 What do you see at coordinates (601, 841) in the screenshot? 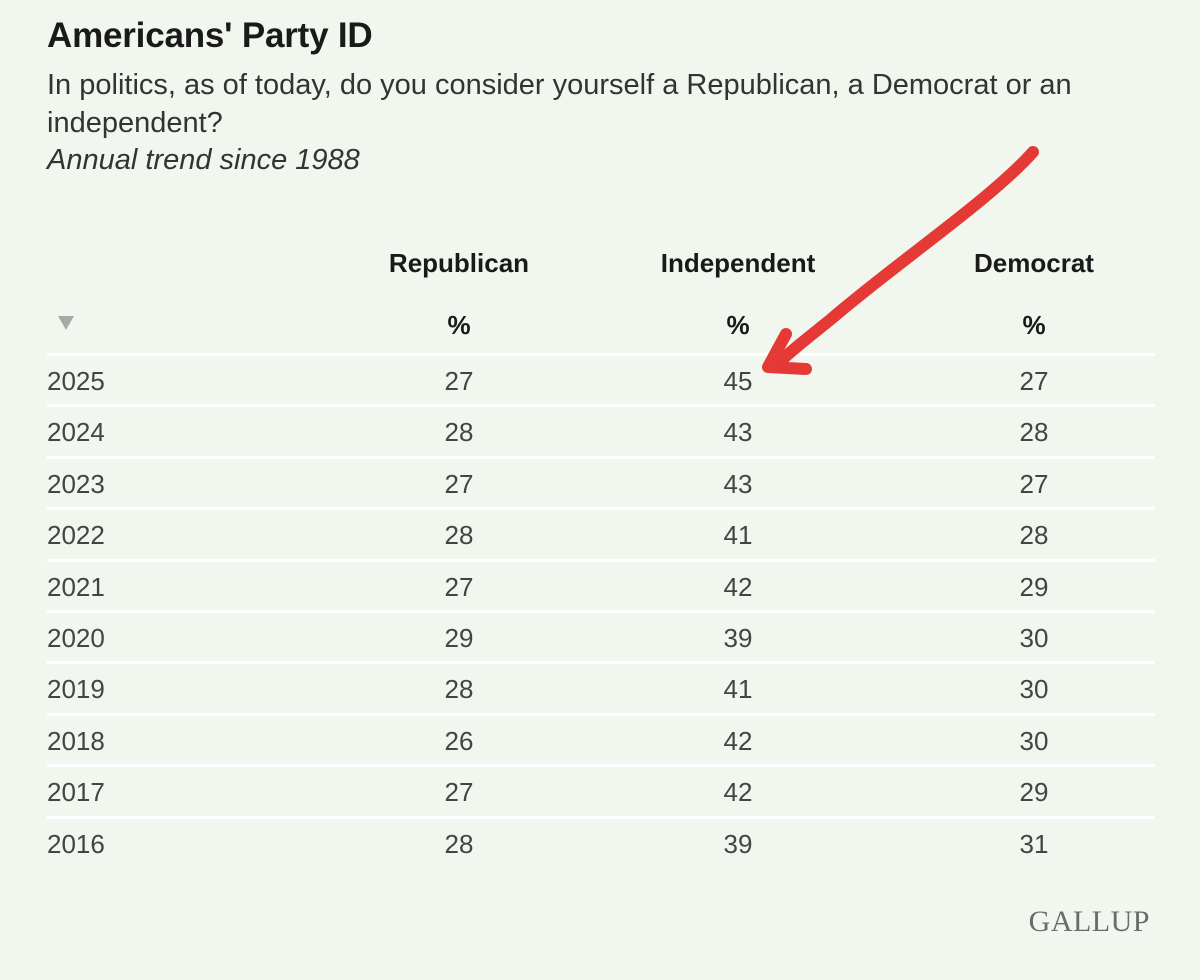
I see `table-row: 2016 28 39 31` at bounding box center [601, 841].